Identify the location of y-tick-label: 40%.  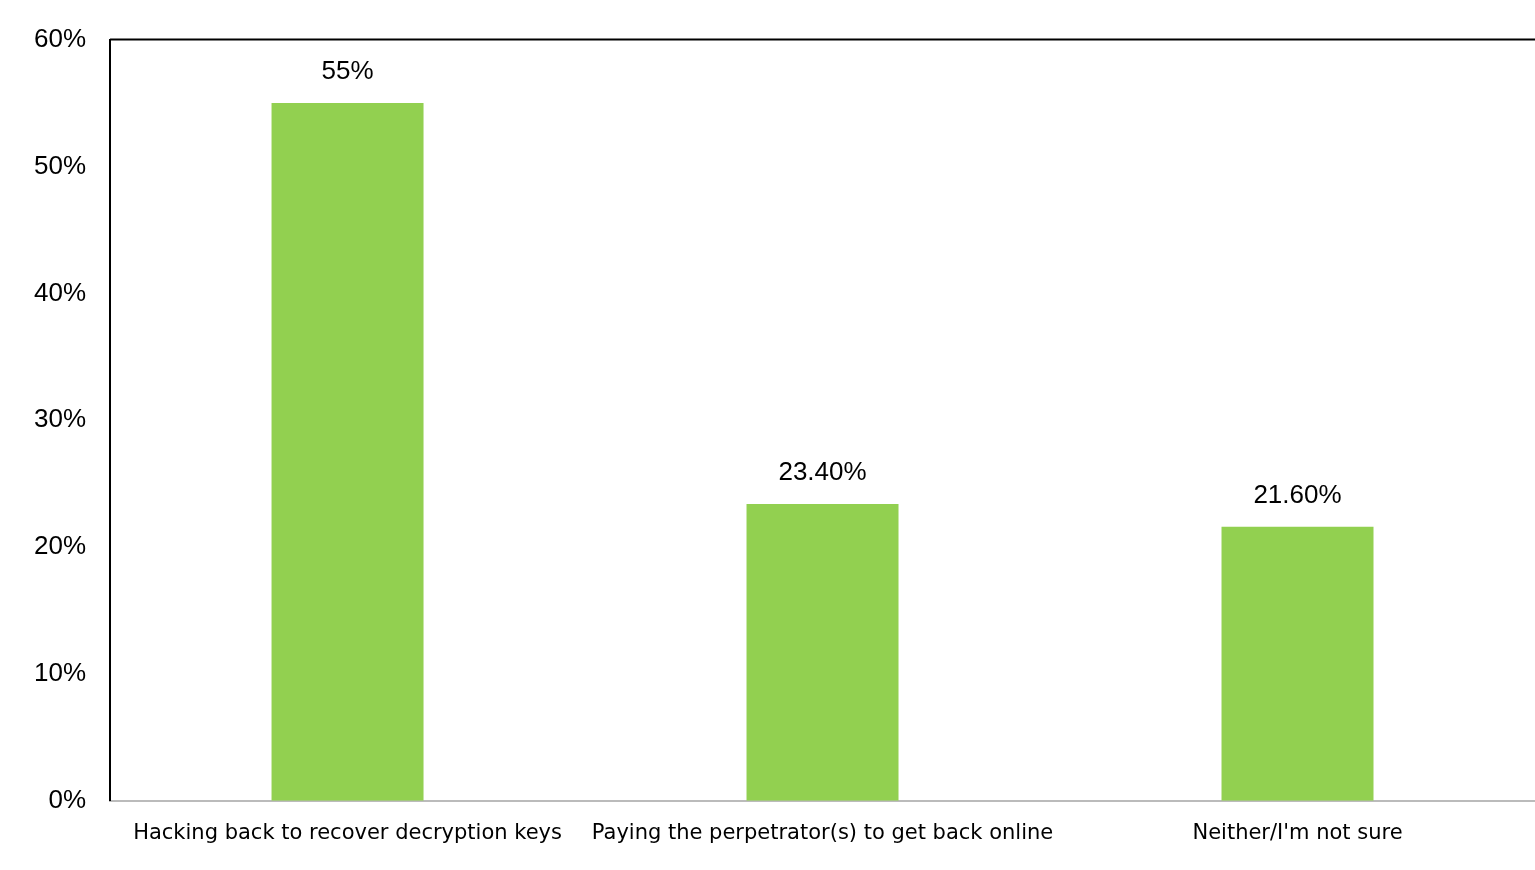
(60, 291).